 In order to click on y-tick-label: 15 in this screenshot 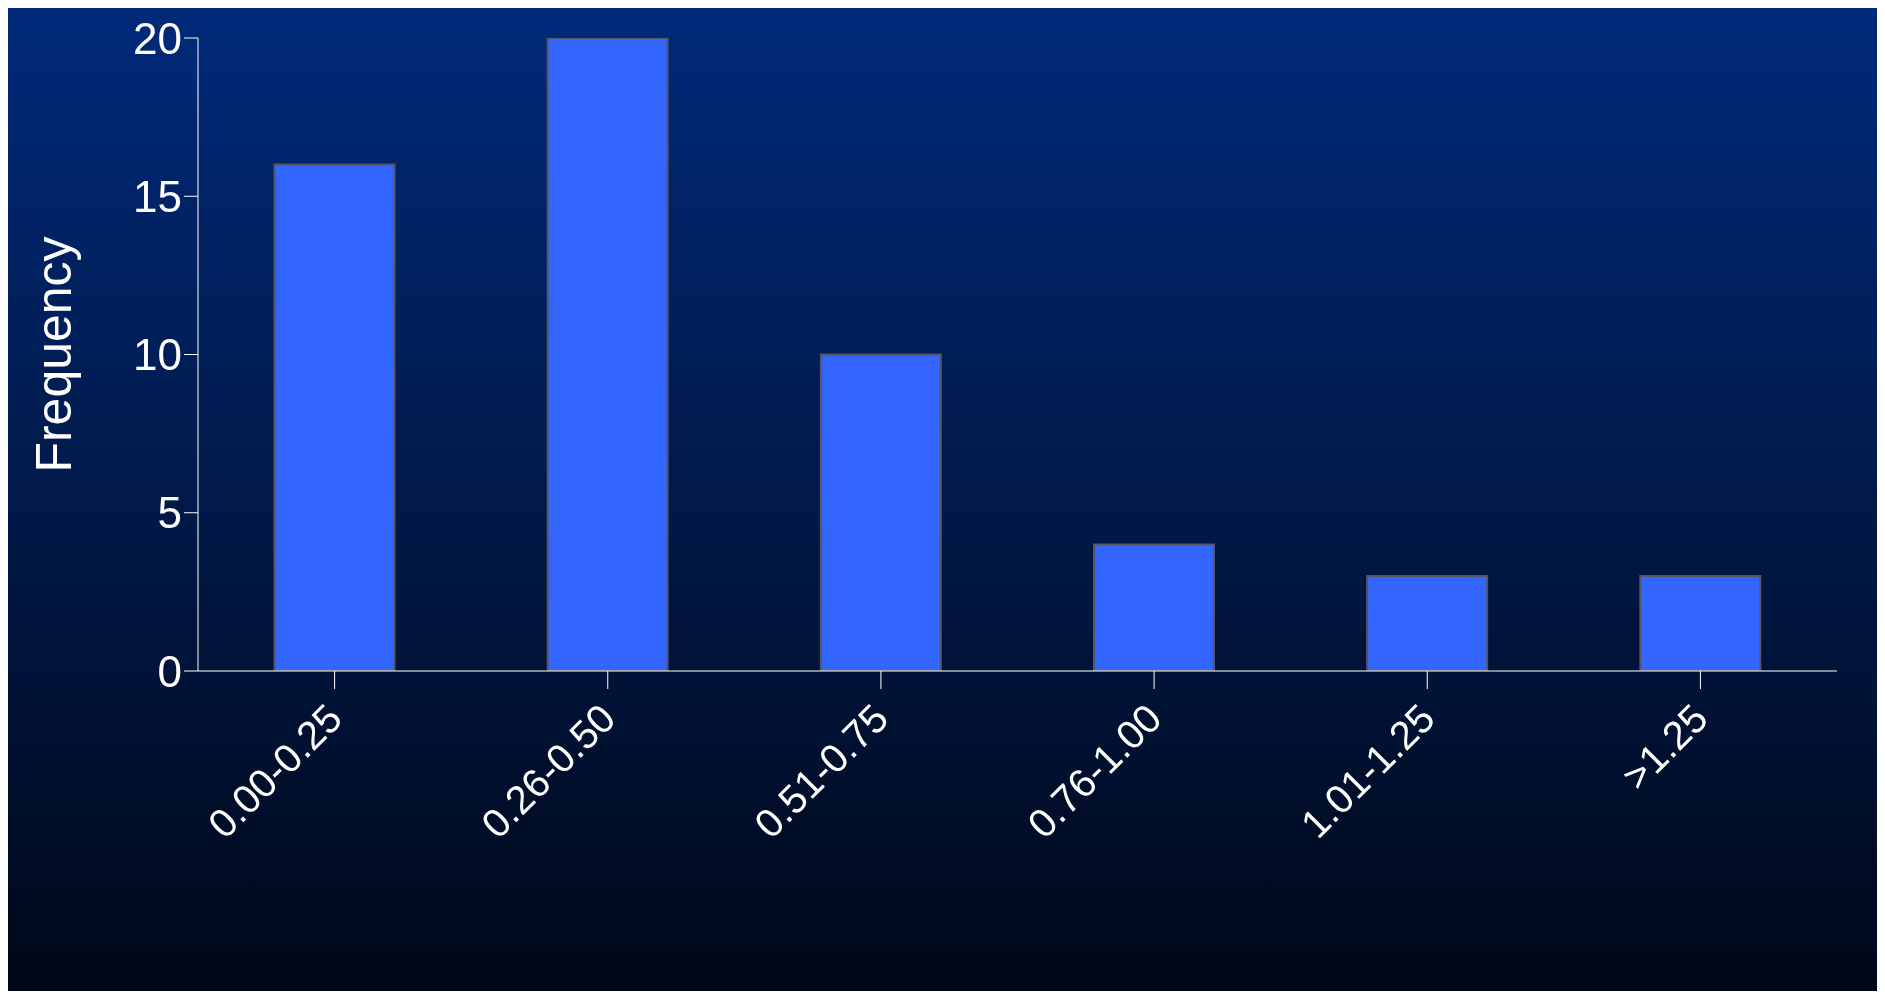, I will do `click(157, 196)`.